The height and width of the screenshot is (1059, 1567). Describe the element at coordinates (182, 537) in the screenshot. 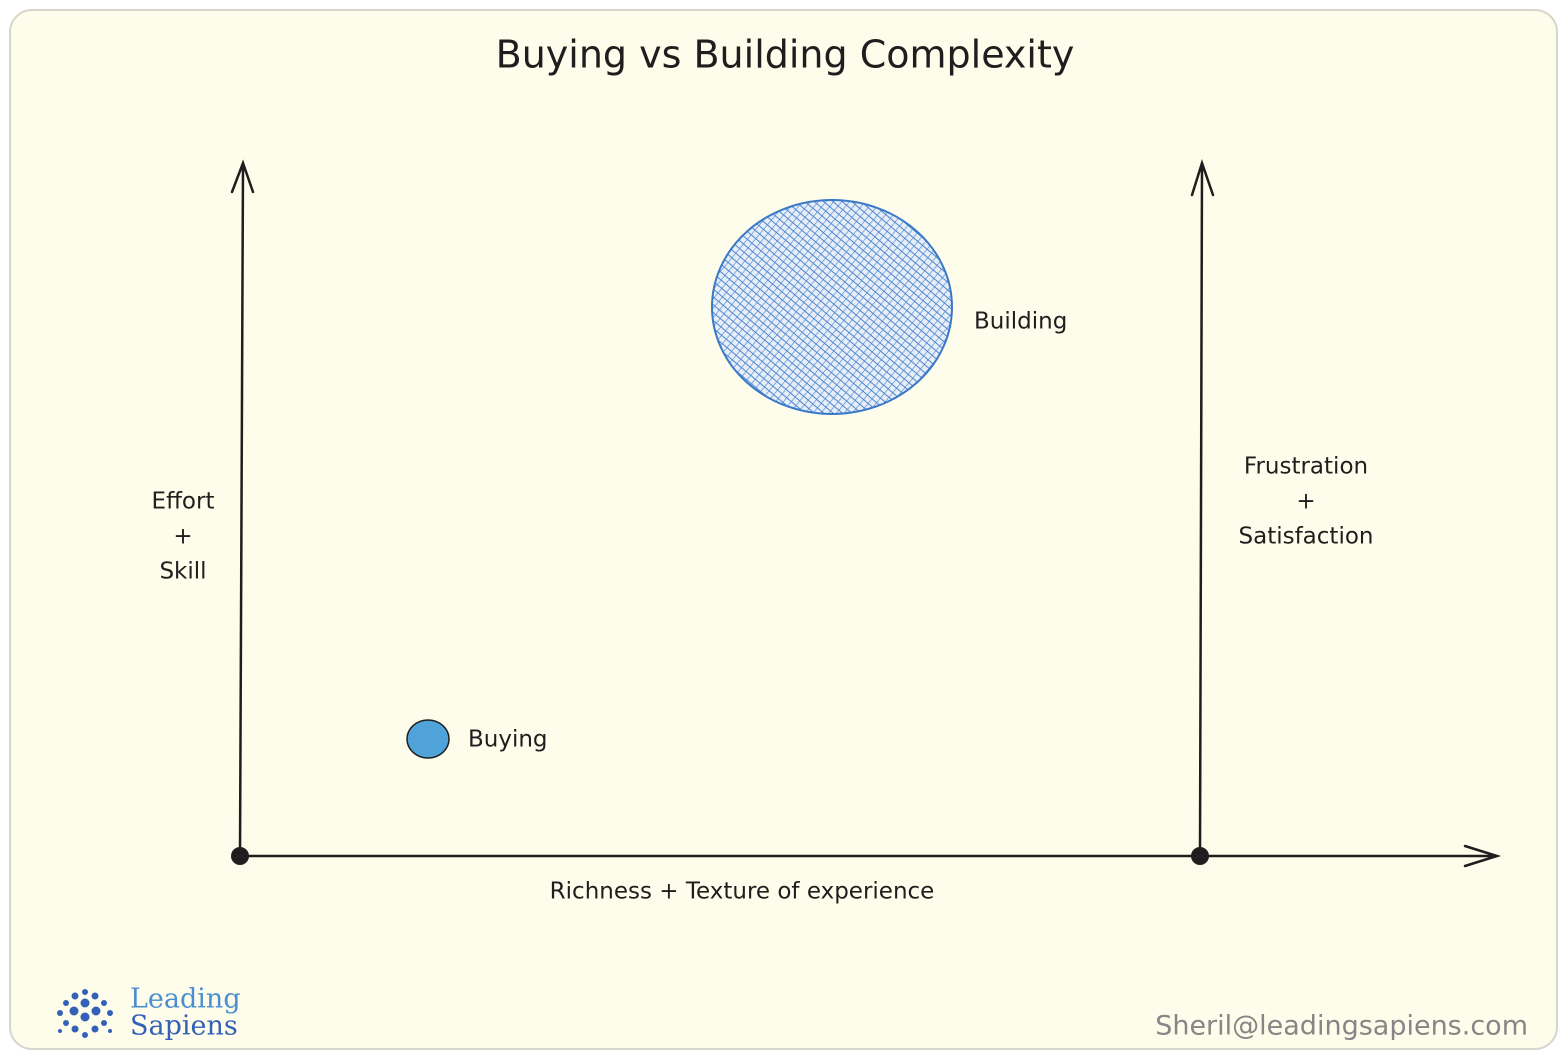

I see `left-axis-label: +` at that location.